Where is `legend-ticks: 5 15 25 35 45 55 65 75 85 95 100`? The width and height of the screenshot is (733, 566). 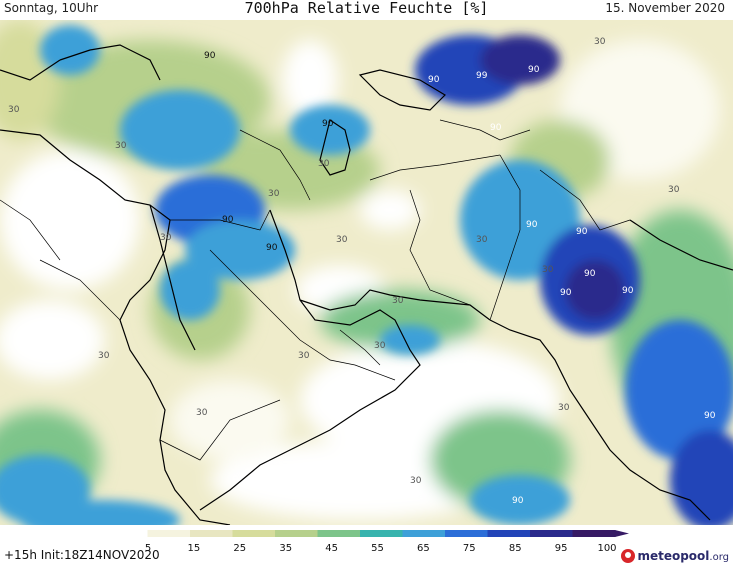
legend-ticks: 5 15 25 35 45 55 65 75 85 95 100 is located at coordinates (381, 548).